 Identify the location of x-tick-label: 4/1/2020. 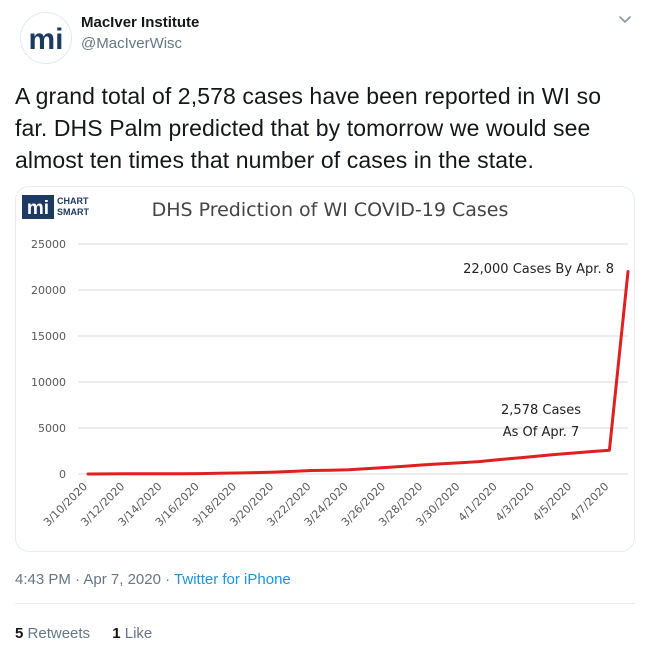
(478, 502).